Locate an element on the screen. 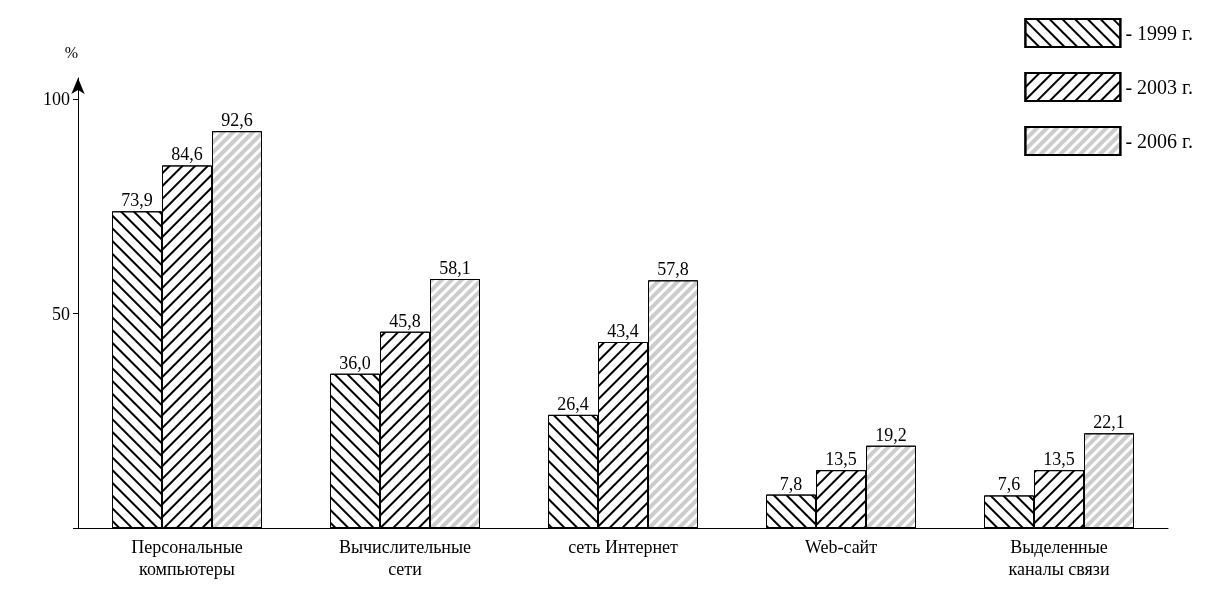  data-label: 57,8 is located at coordinates (673, 269).